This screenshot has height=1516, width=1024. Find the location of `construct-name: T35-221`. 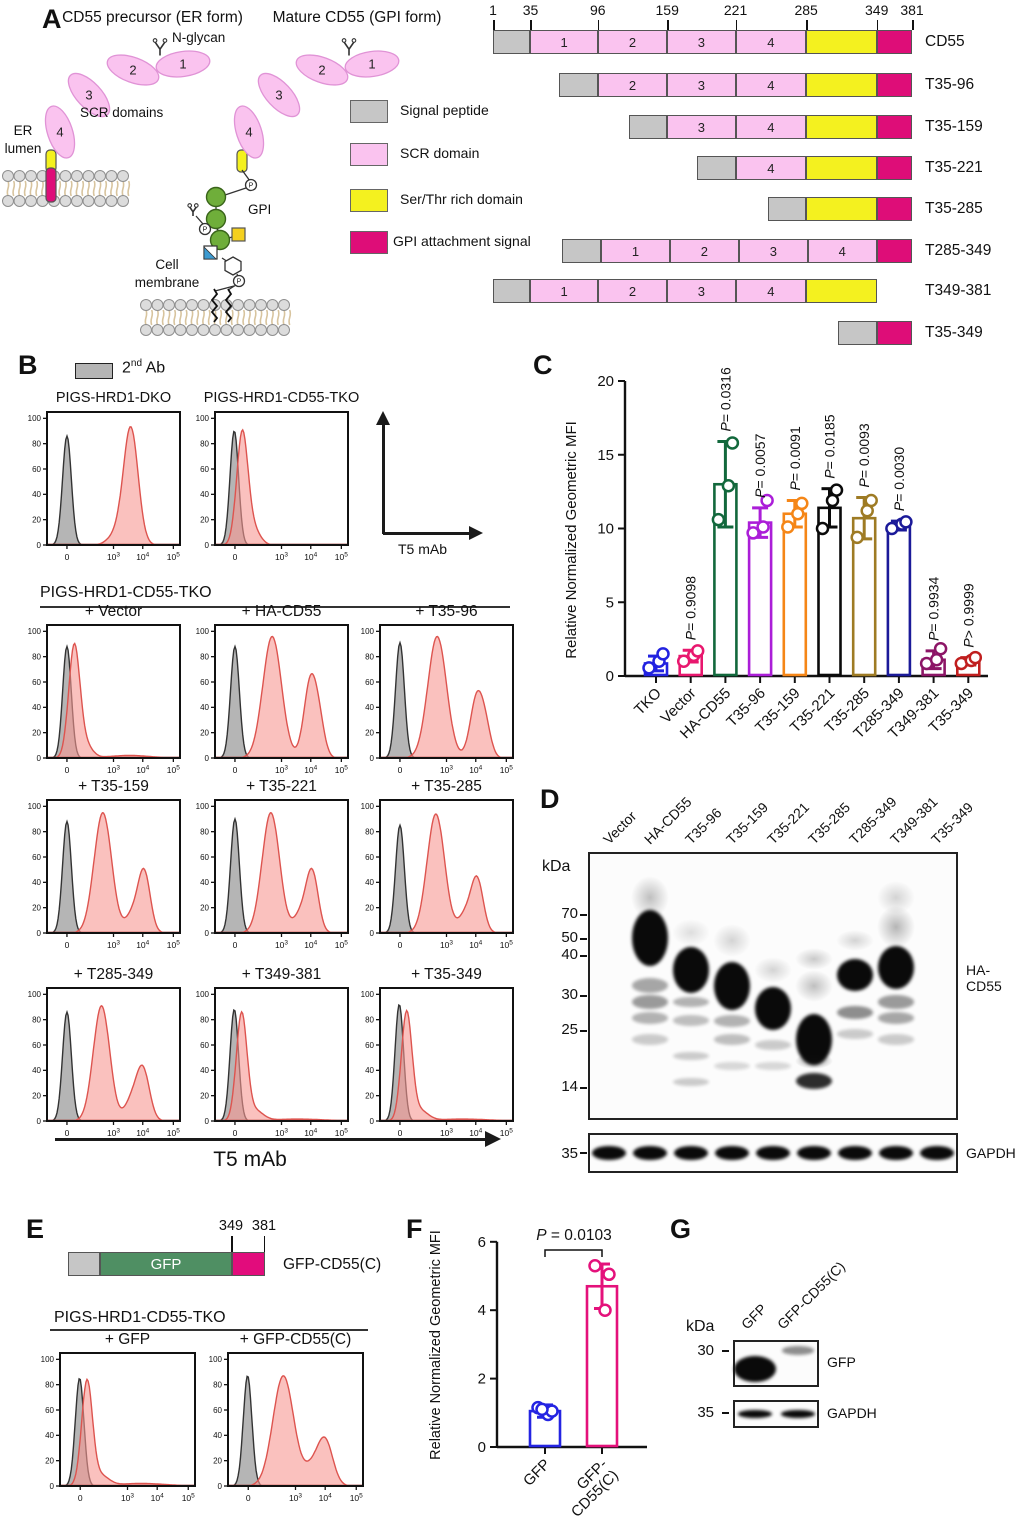

construct-name: T35-221 is located at coordinates (954, 167).